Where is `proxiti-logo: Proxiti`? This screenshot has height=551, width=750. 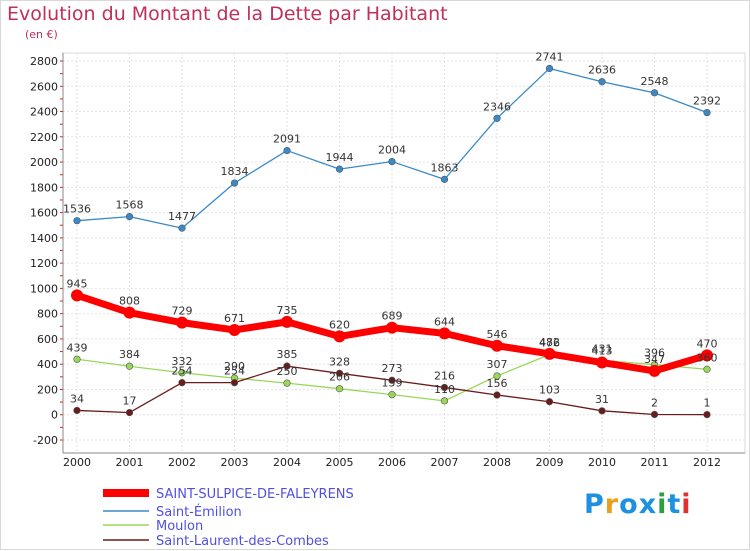 proxiti-logo: Proxiti is located at coordinates (638, 504).